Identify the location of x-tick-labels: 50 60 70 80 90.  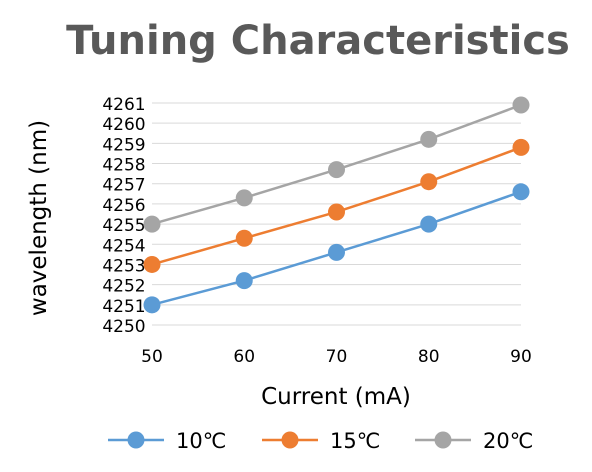
(336, 357).